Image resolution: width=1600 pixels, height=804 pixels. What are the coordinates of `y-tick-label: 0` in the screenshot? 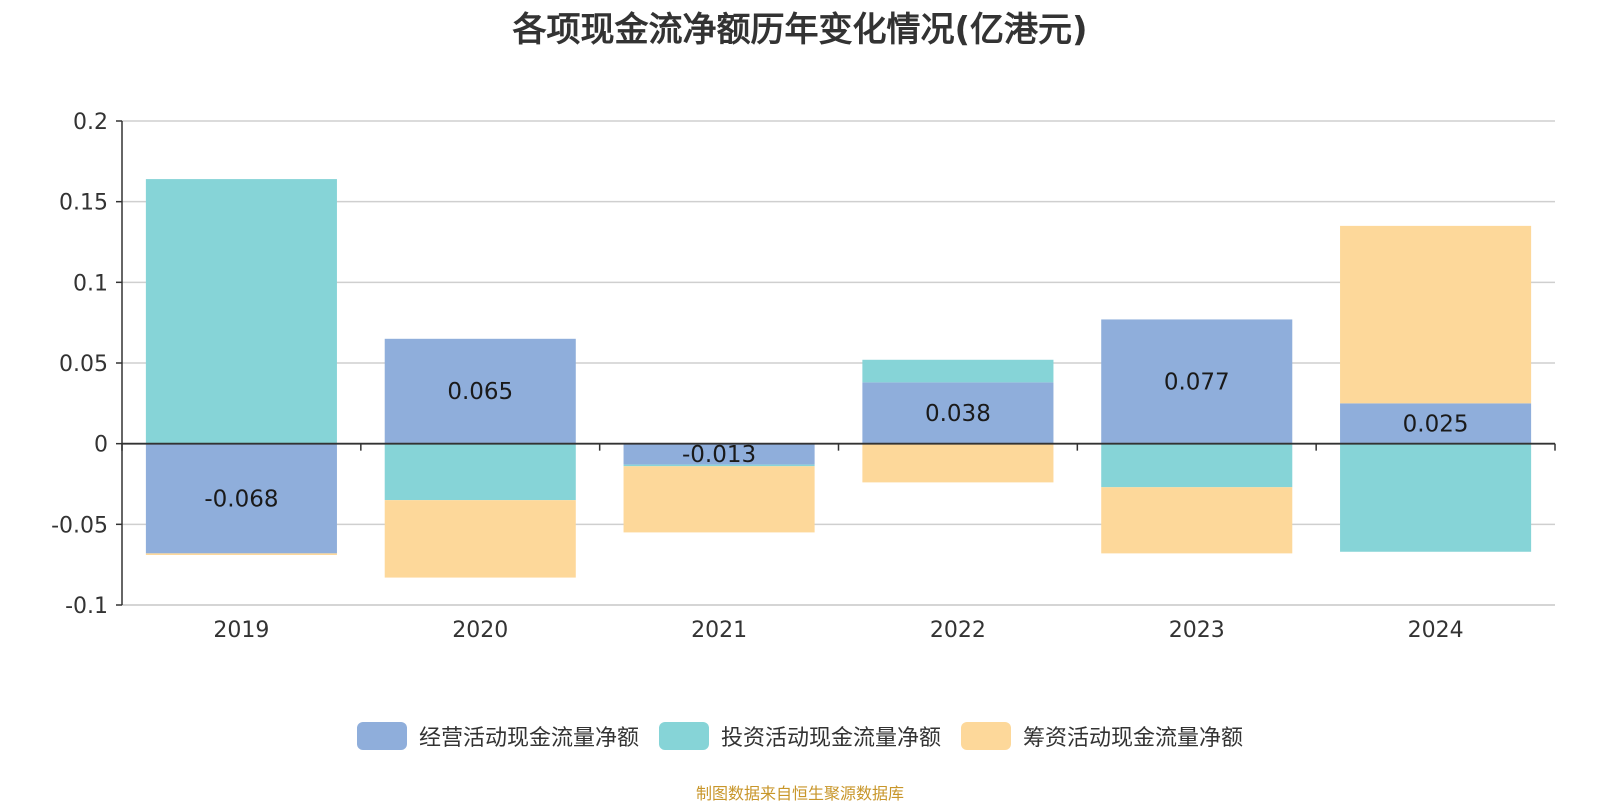 It's located at (101, 445).